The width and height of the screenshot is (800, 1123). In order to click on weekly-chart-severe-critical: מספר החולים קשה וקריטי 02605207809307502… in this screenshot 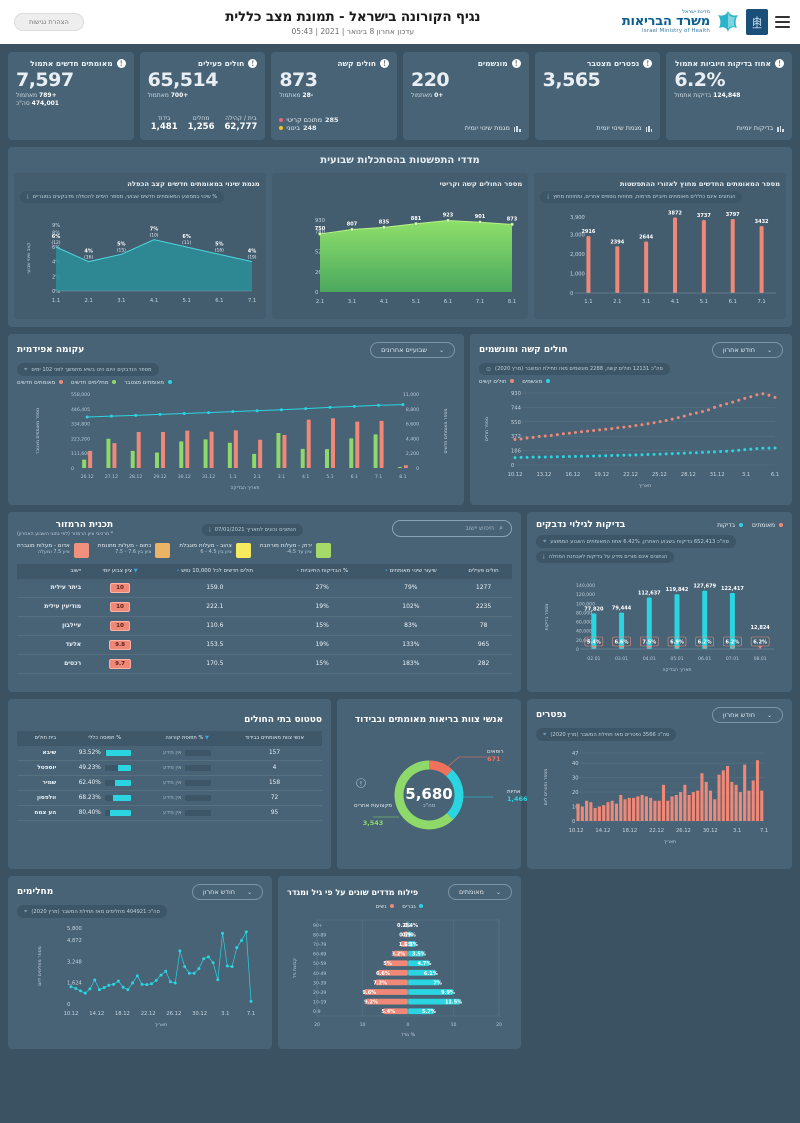, I will do `click(400, 246)`.